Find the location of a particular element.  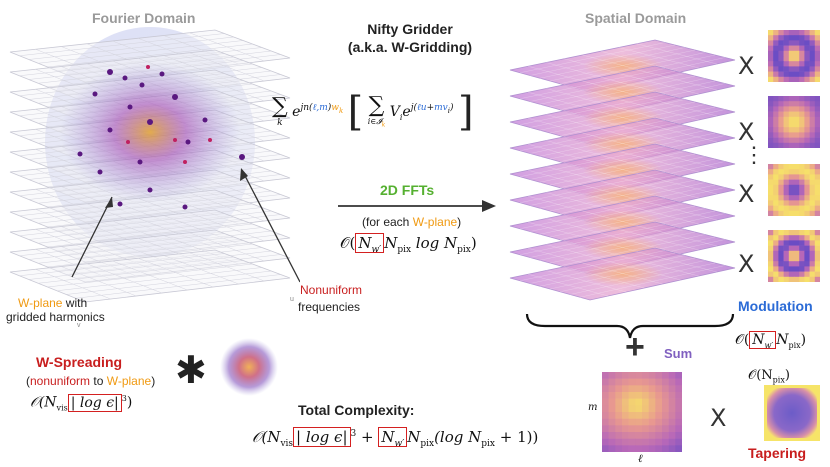

tot-npix: N is located at coordinates (414, 437).